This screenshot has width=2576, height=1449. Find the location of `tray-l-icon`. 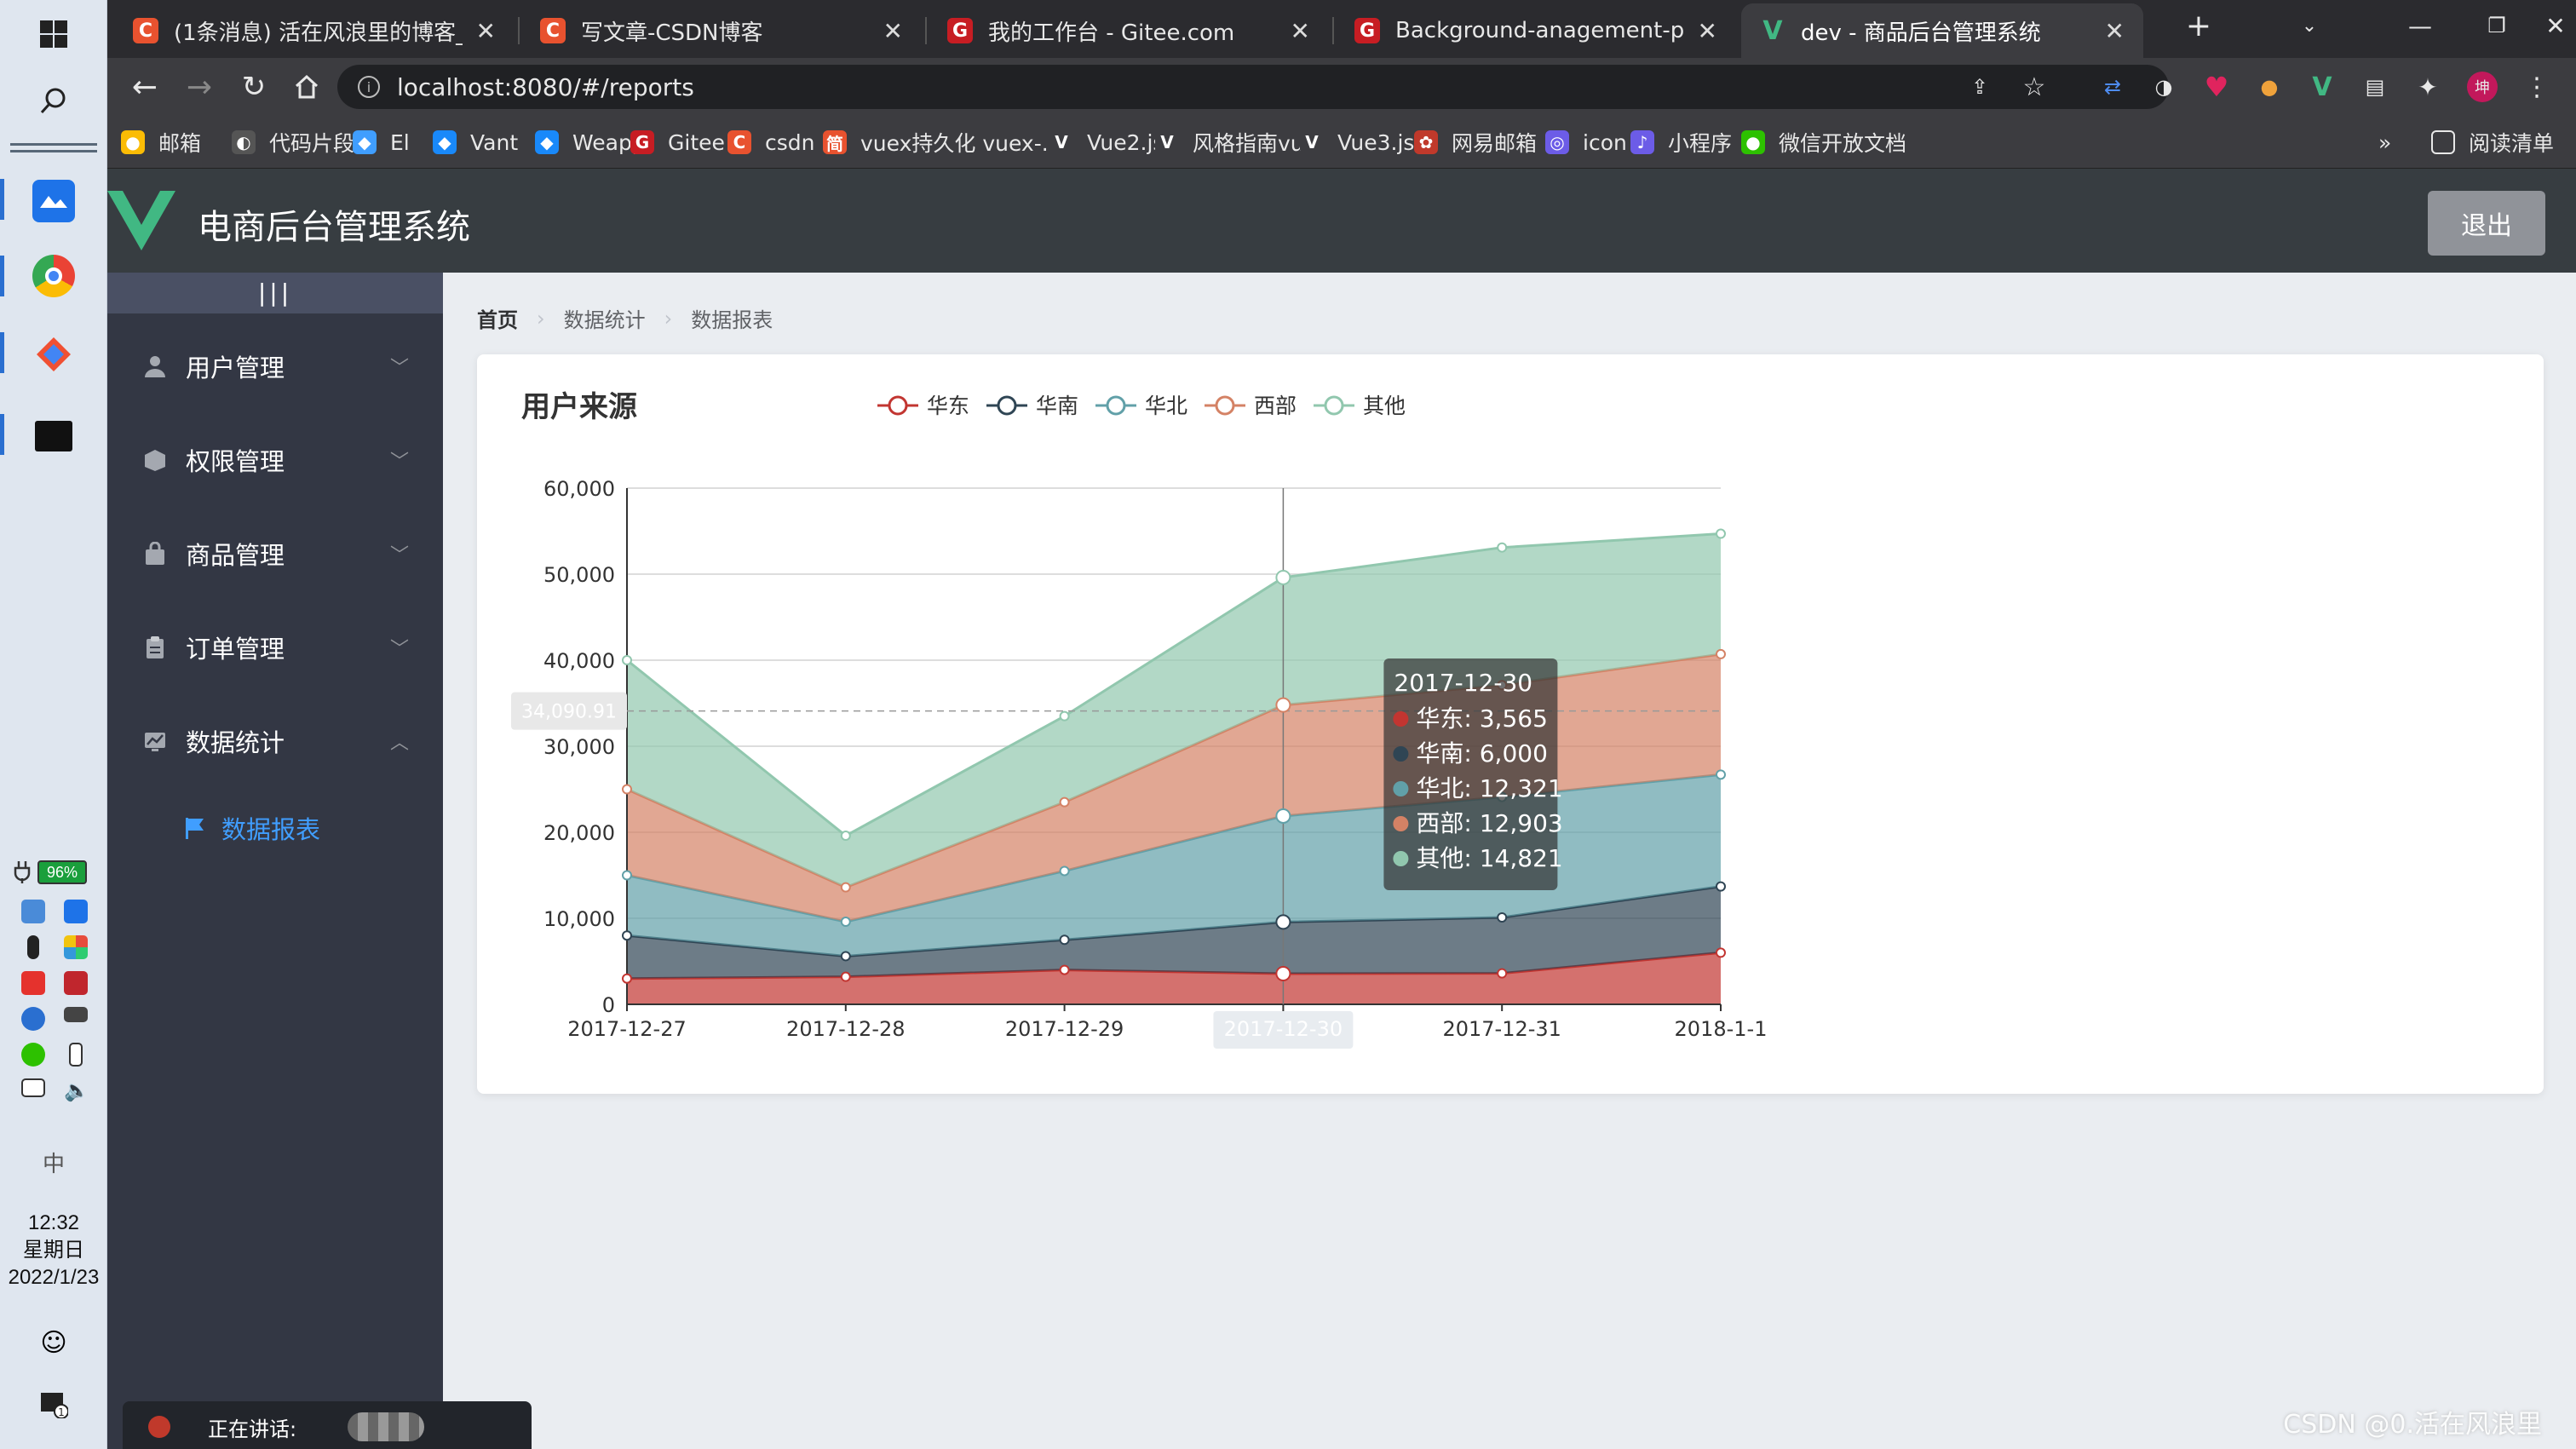

tray-l-icon is located at coordinates (33, 1019).